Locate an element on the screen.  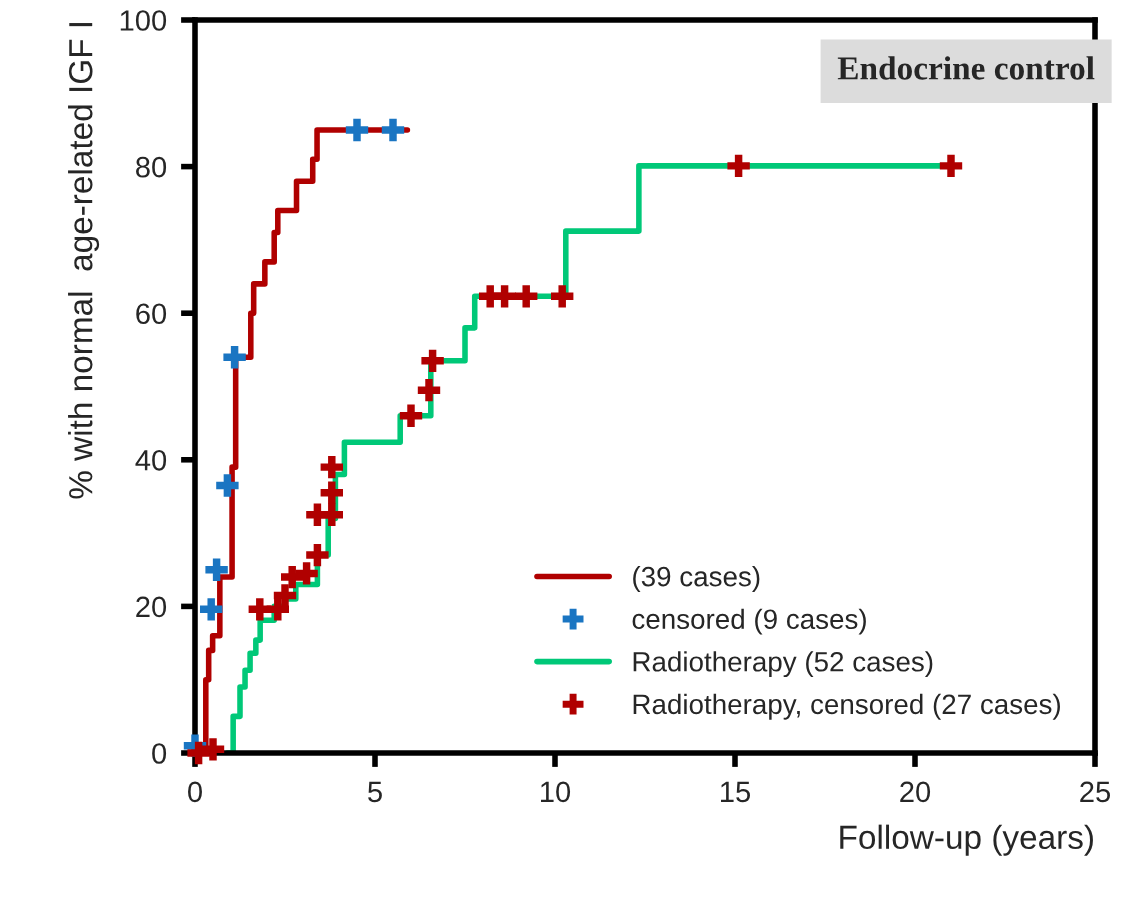
y-tick-label: 60 is located at coordinates (151, 314).